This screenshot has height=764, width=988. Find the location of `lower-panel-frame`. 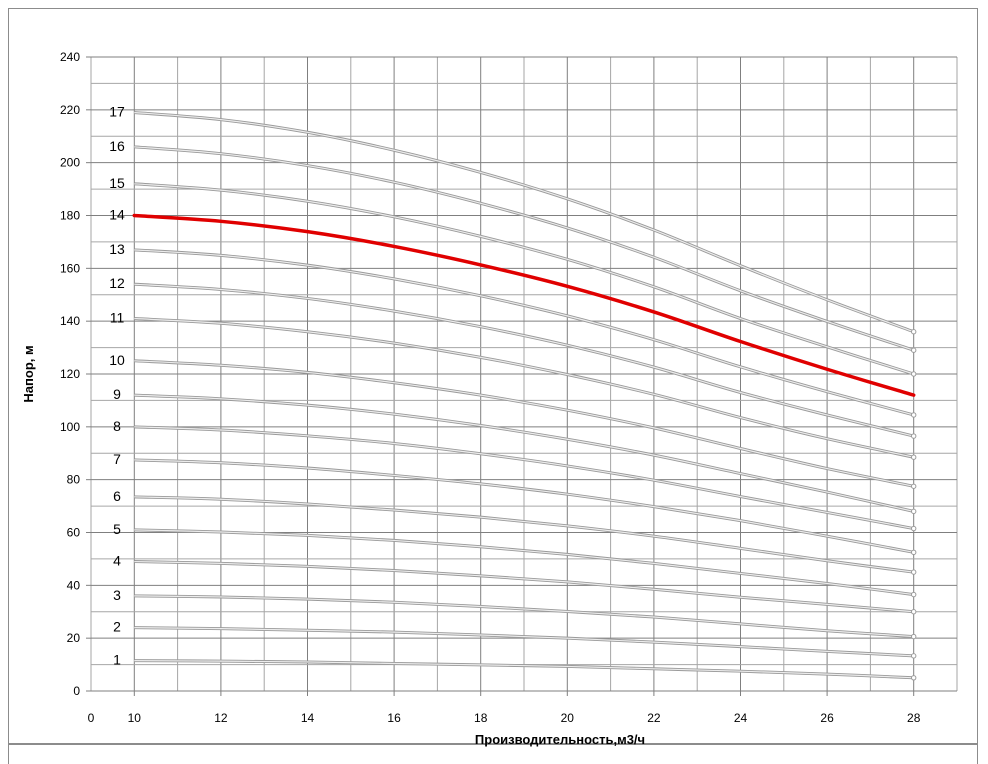

lower-panel-frame is located at coordinates (493, 754).